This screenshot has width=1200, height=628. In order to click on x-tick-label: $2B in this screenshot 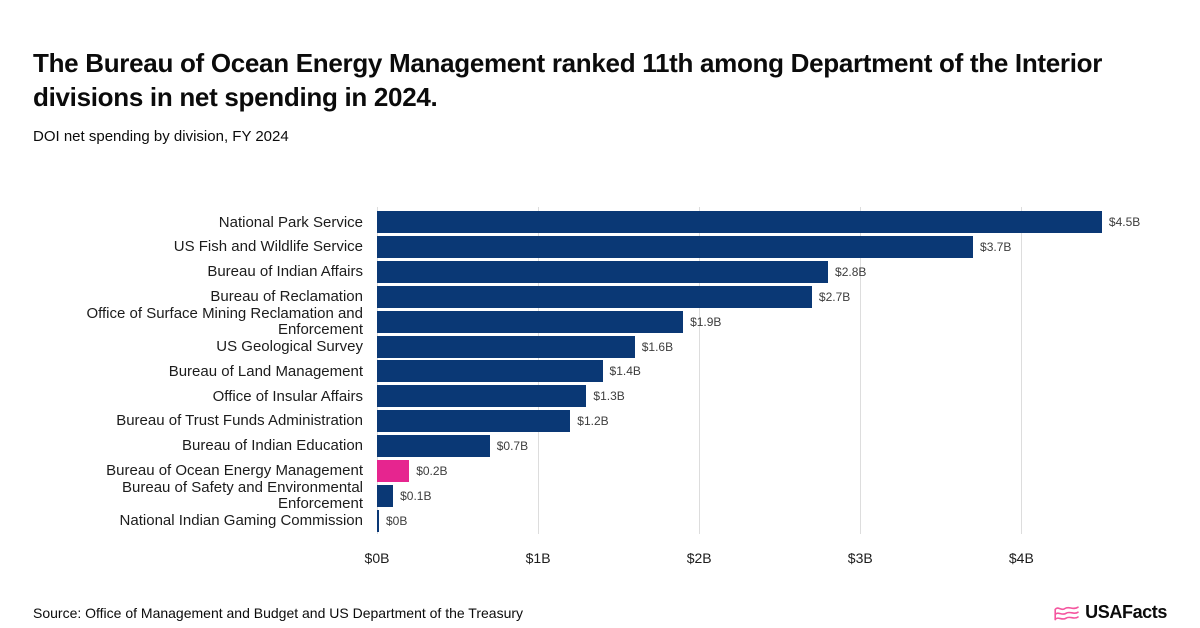, I will do `click(699, 558)`.